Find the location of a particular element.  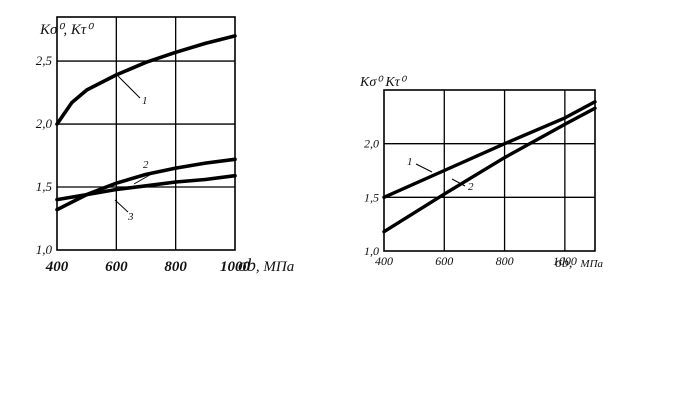

chart2-series-1-leader is located at coordinates (424, 168).